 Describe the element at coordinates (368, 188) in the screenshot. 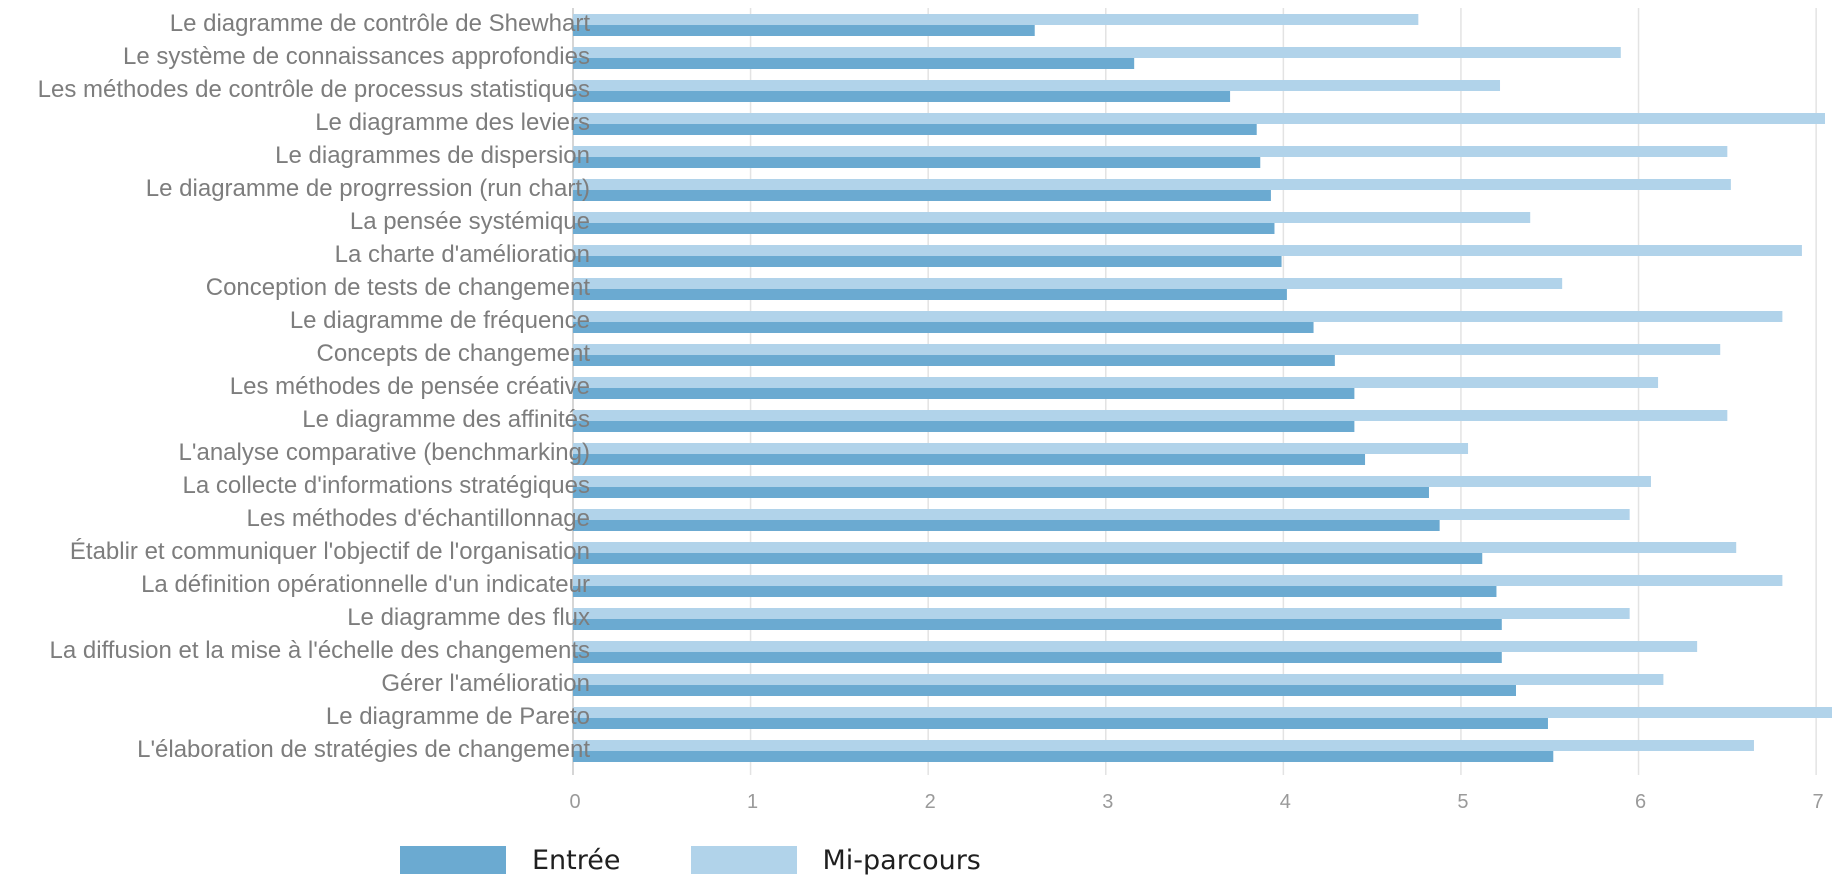

I see `category-label: Le diagramme de progrression (run chart)` at that location.